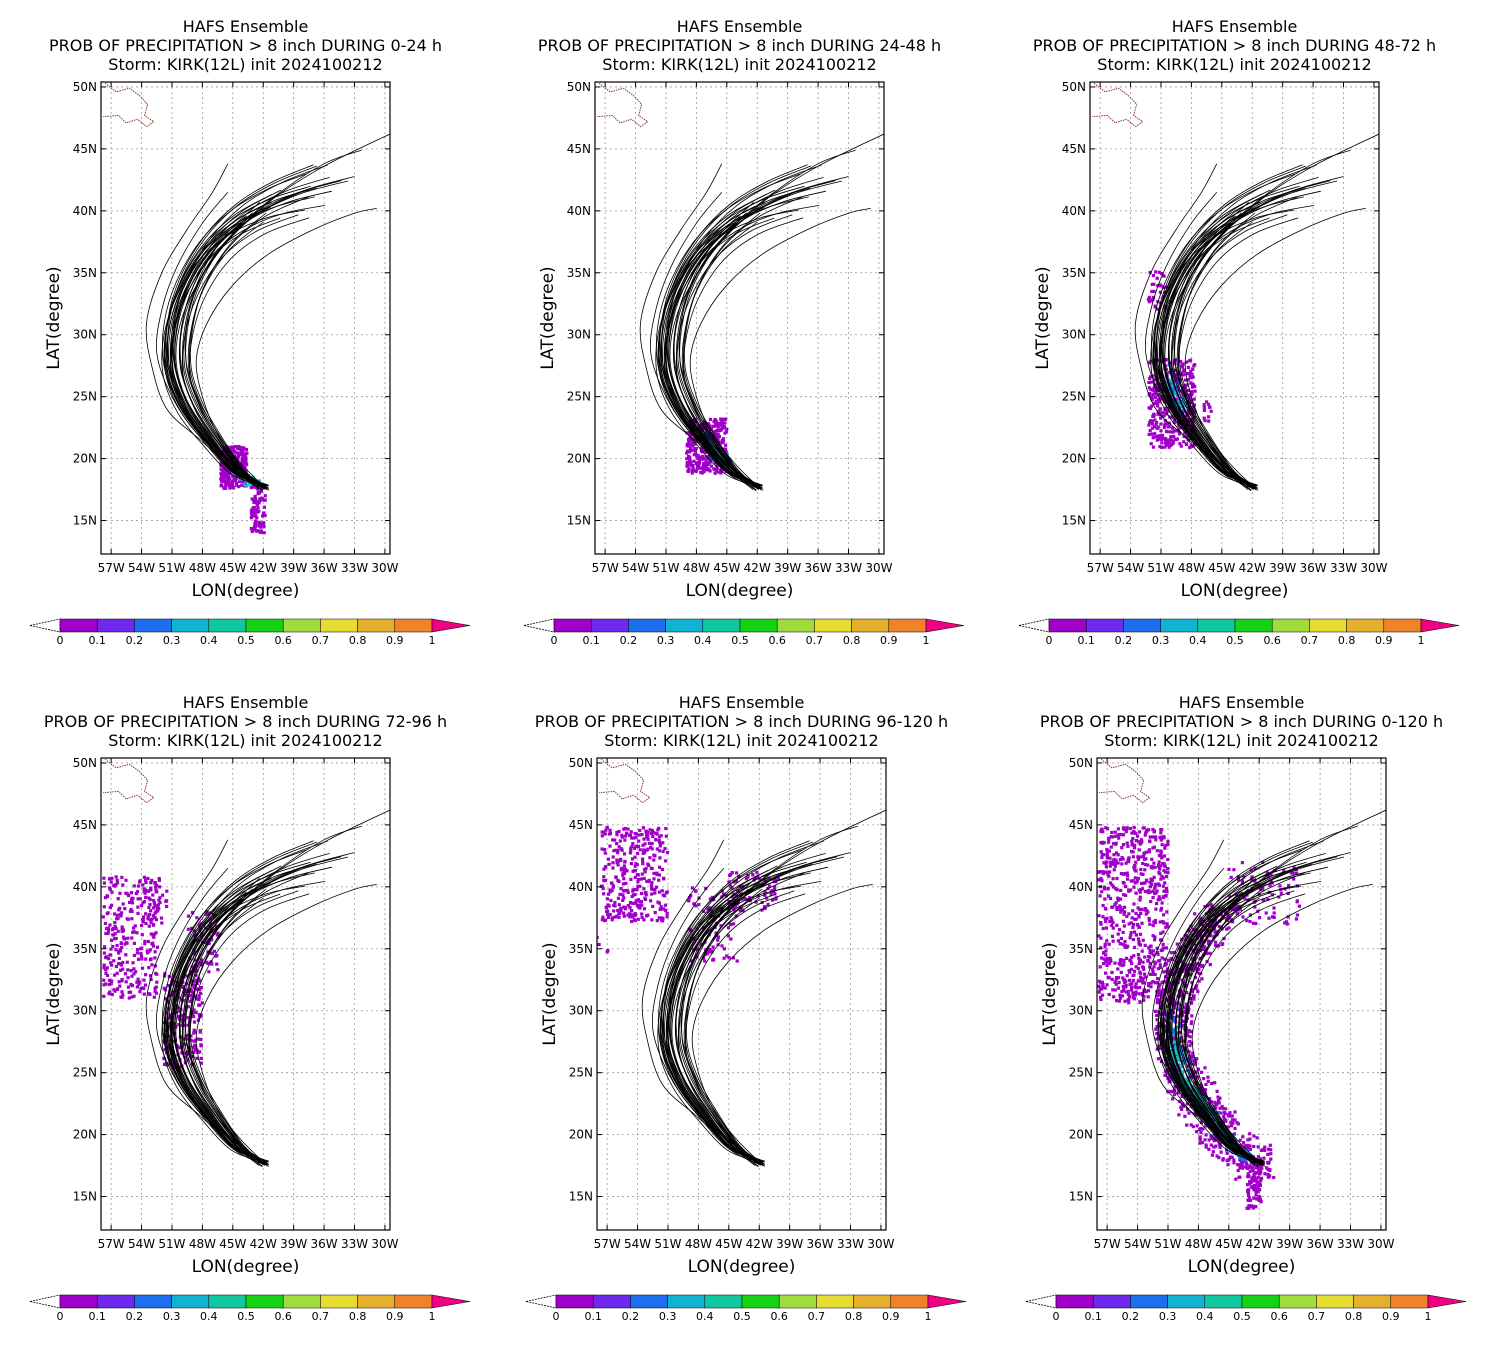 The width and height of the screenshot is (1495, 1352). I want to click on colorbar-segment, so click(413, 625).